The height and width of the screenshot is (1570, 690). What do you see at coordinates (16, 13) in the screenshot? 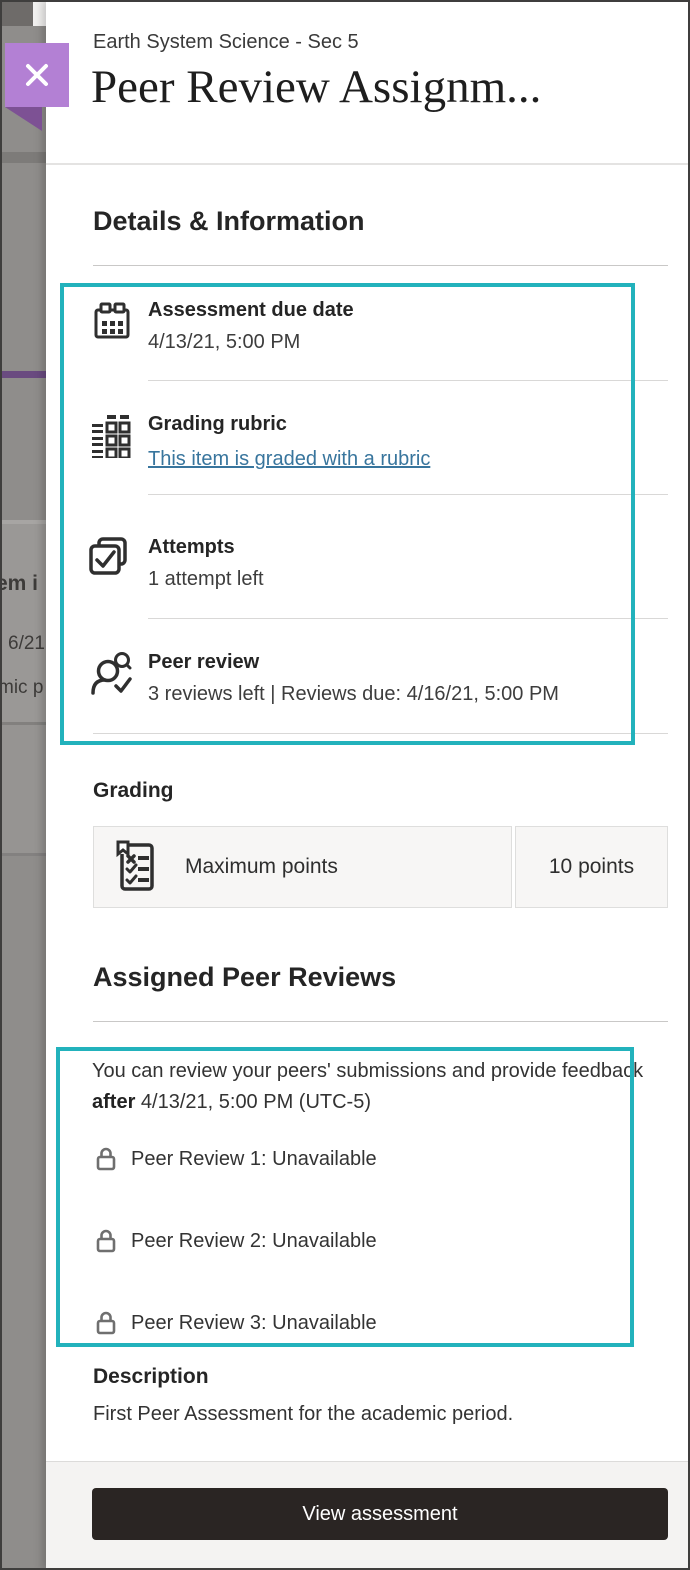
I see `background-header-block` at bounding box center [16, 13].